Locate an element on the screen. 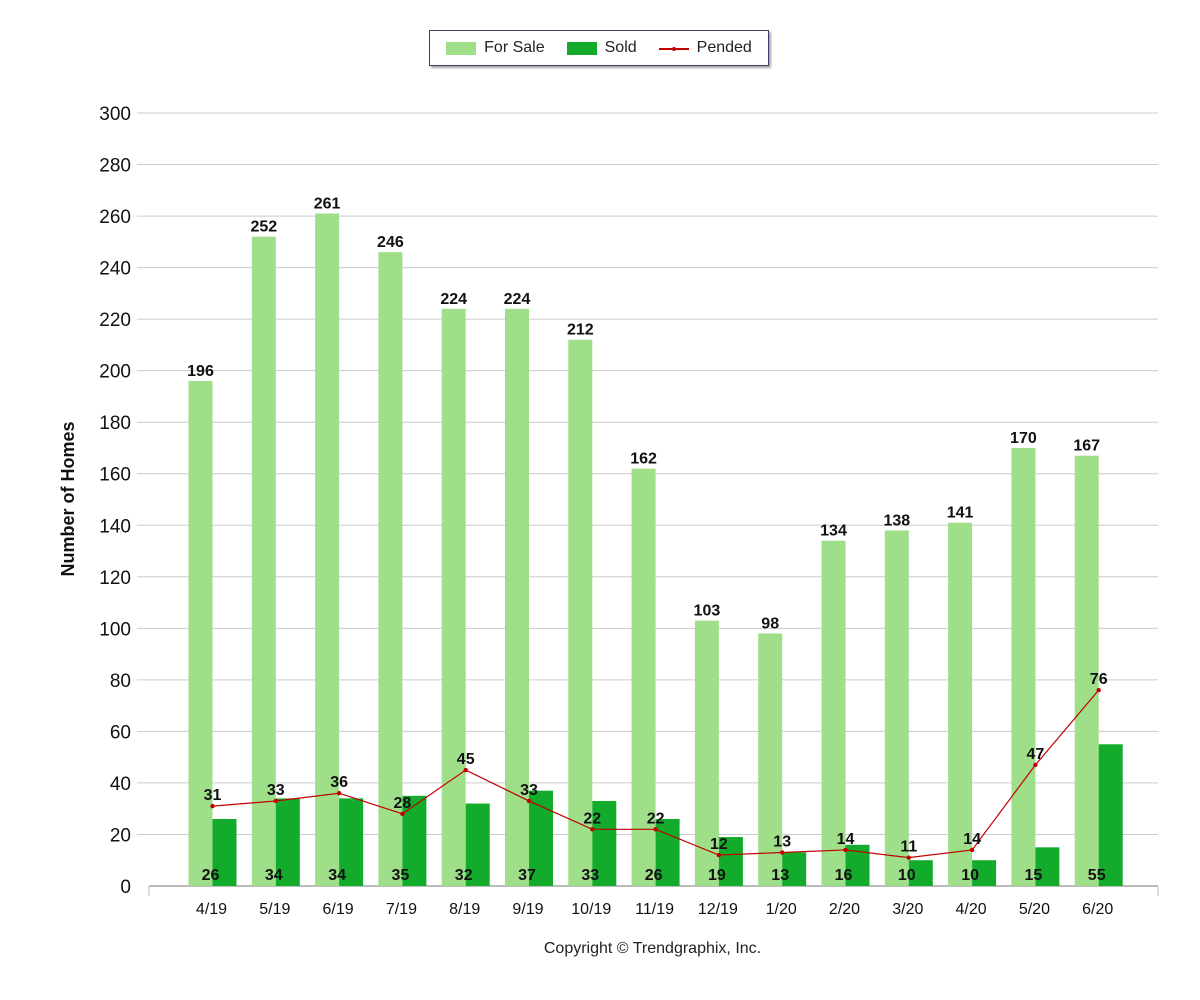 The width and height of the screenshot is (1200, 1000). pended-data-label: 11 is located at coordinates (908, 847).